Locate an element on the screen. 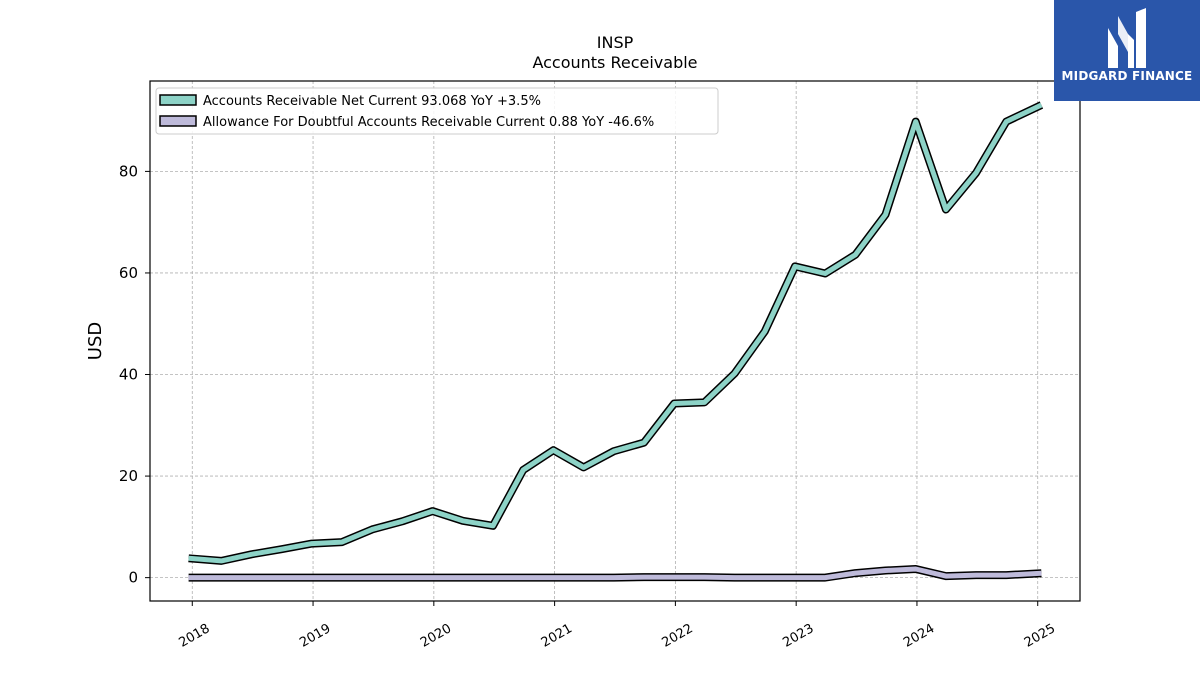 This screenshot has width=1200, height=675. x-tick-label: 2022 is located at coordinates (678, 636).